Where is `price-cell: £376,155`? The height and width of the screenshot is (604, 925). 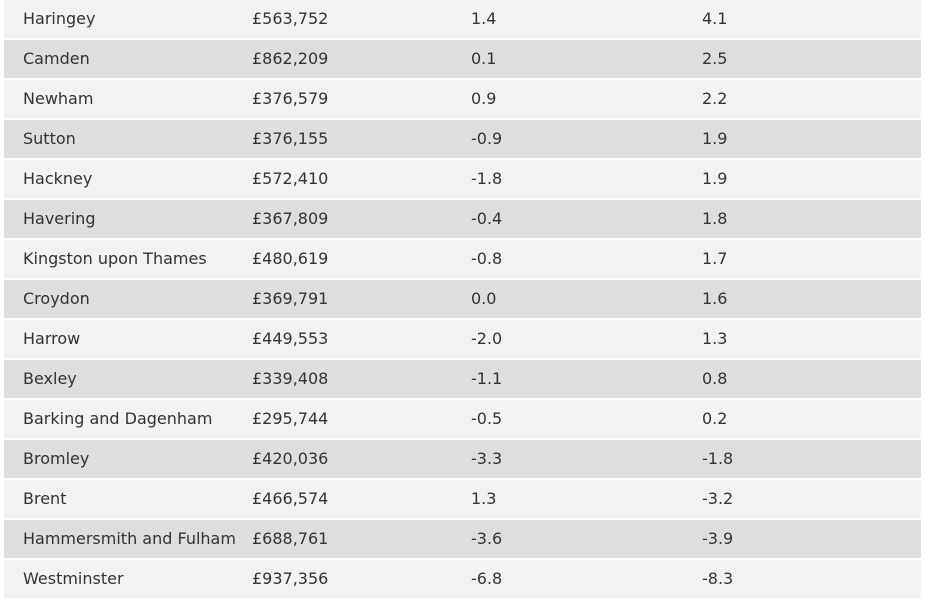 price-cell: £376,155 is located at coordinates (290, 138).